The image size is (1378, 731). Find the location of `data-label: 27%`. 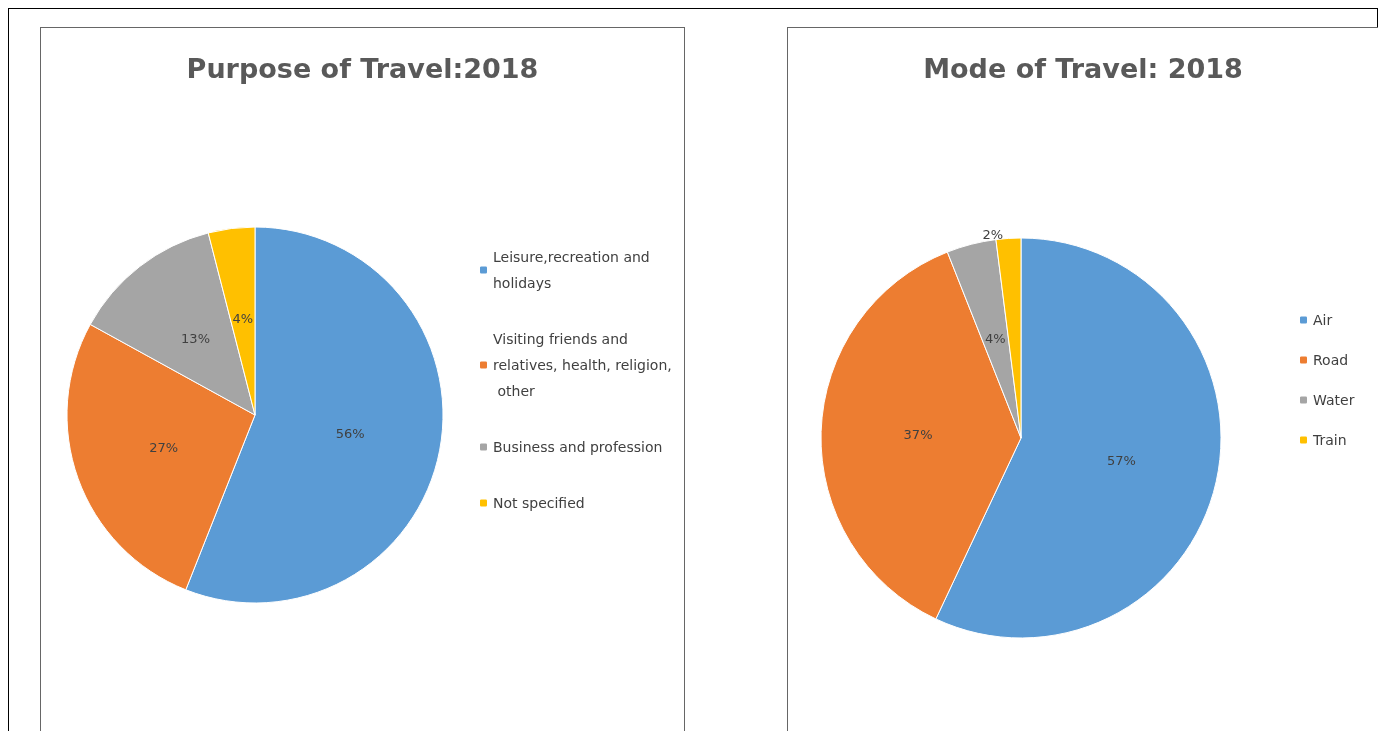

data-label: 27% is located at coordinates (164, 448).